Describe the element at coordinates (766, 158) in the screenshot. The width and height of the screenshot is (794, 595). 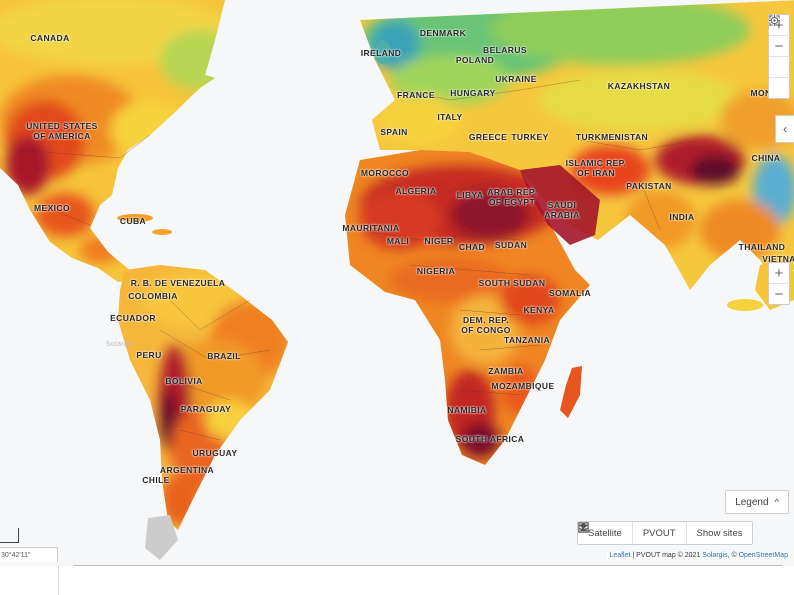
I see `country-label: CHINA` at that location.